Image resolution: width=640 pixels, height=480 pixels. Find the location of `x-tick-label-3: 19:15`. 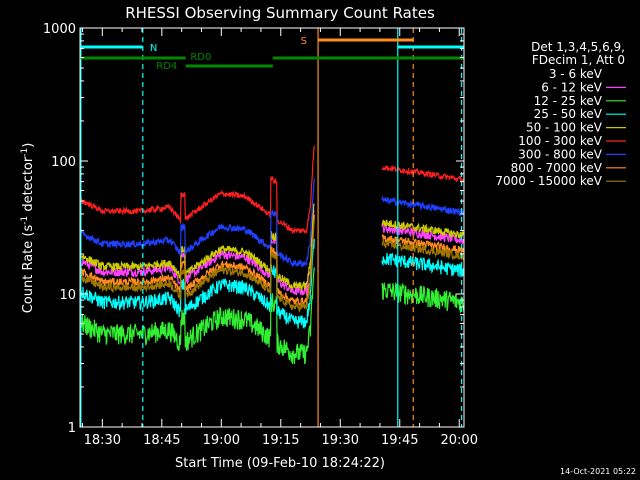

x-tick-label-3: 19:15 is located at coordinates (280, 440).